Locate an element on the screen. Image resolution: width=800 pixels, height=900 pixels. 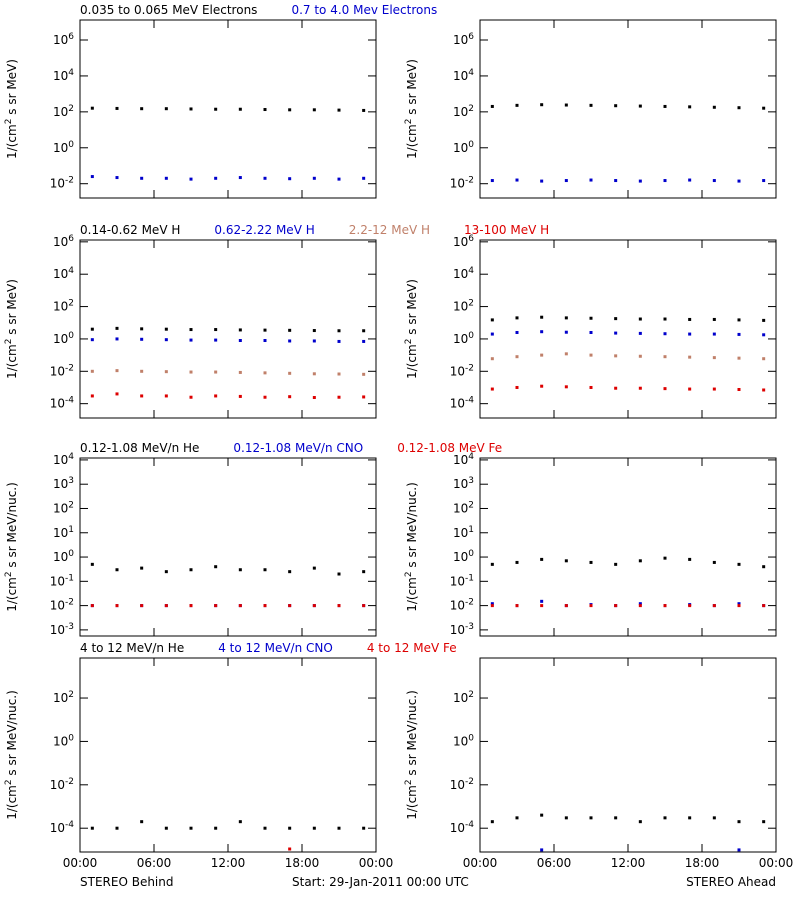
y-axis-label: 1/(cm2 s sr MeV/nuc.) is located at coordinates (11, 755).